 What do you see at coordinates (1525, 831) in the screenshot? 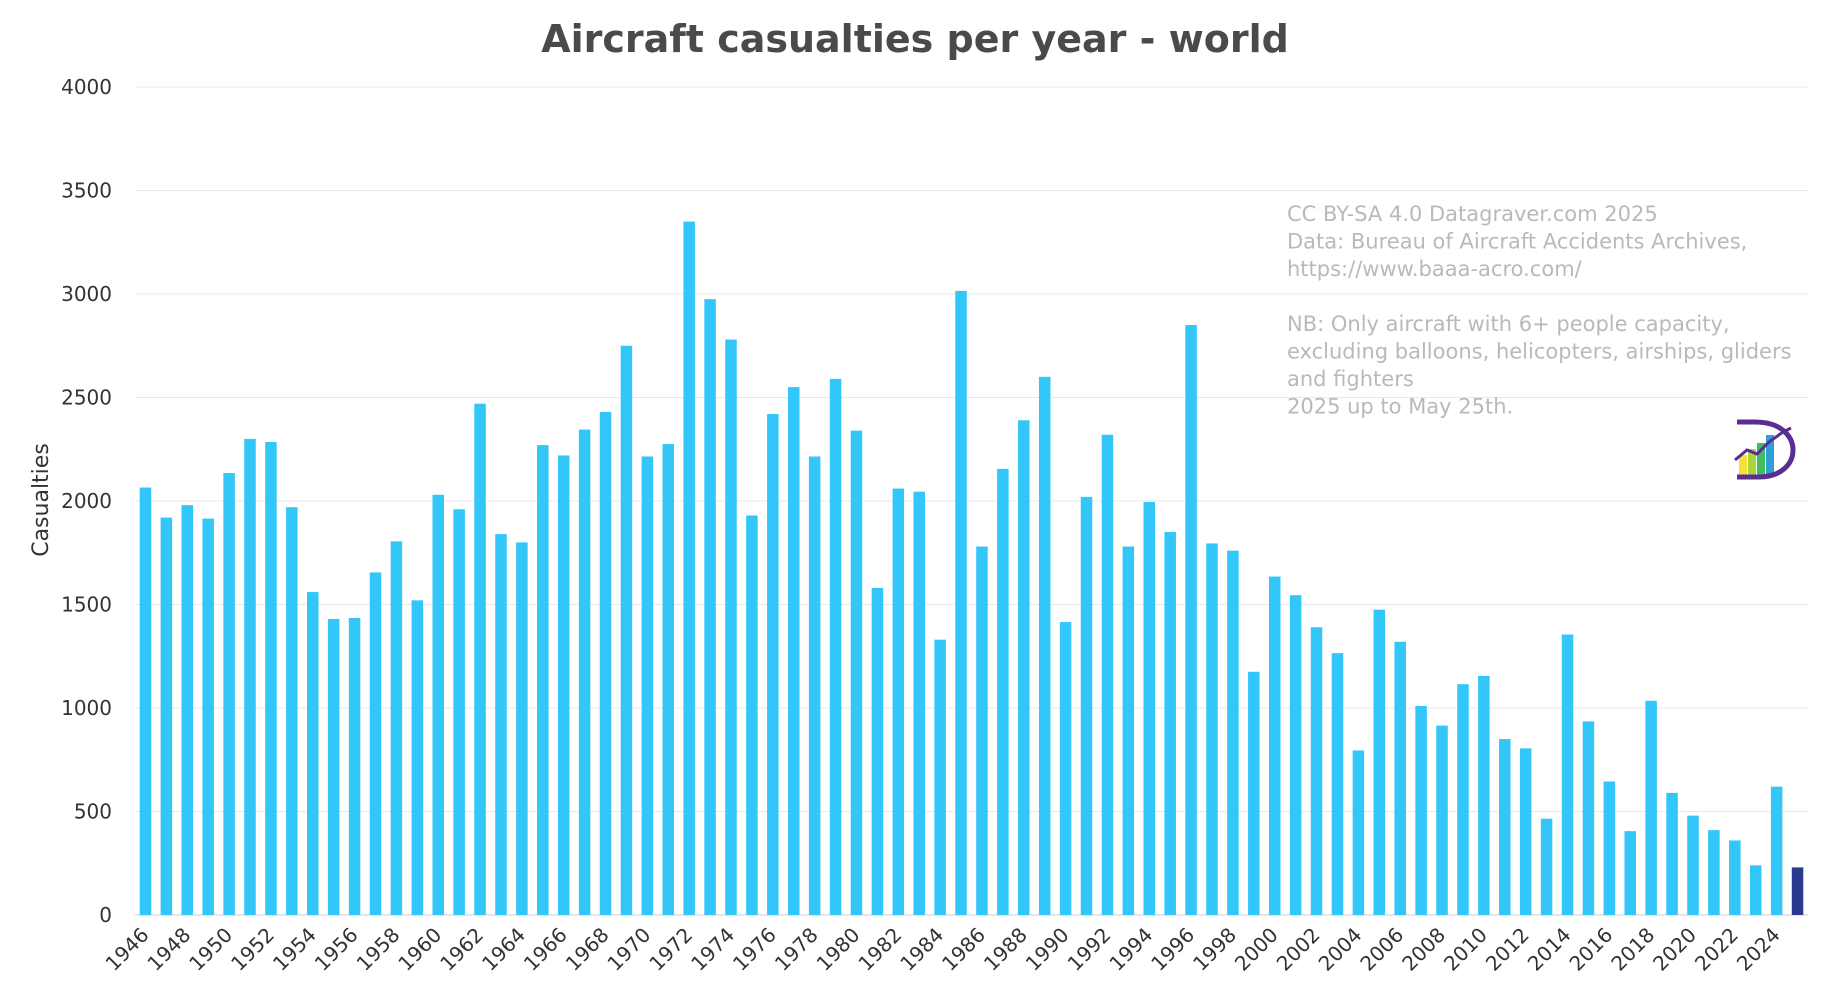
I see `bar-2012` at bounding box center [1525, 831].